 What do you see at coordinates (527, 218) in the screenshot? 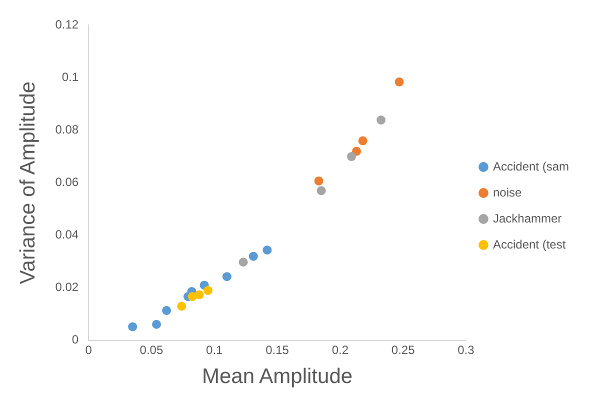
I see `legend-label: Jackhammer` at bounding box center [527, 218].